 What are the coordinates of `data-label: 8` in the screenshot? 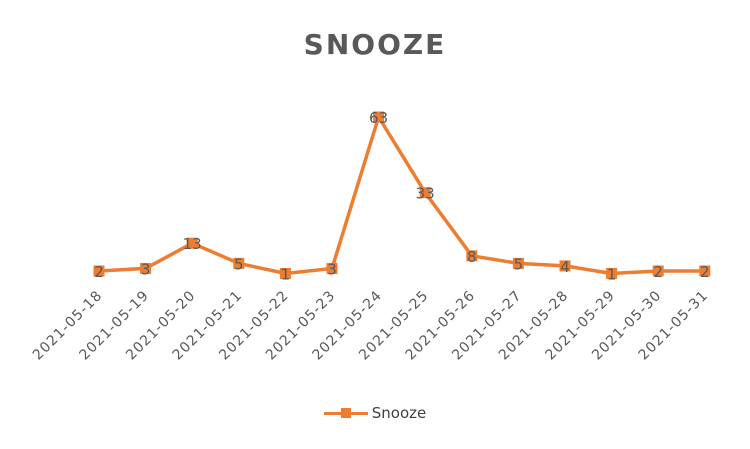 It's located at (472, 257).